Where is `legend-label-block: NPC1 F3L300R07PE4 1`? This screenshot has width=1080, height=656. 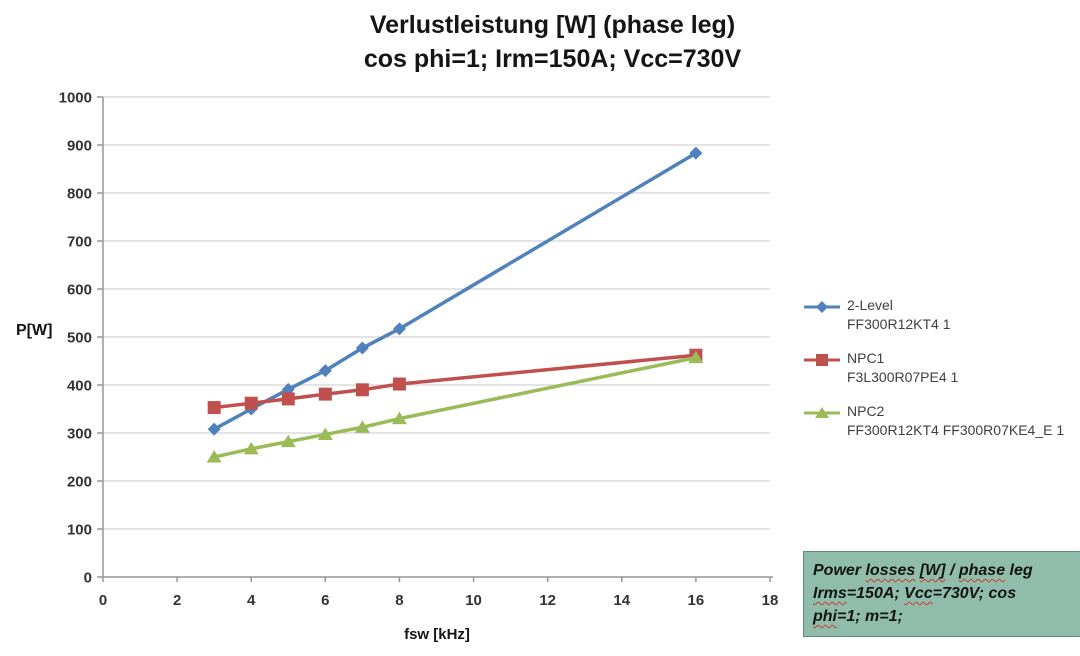 legend-label-block: NPC1 F3L300R07PE4 1 is located at coordinates (902, 368).